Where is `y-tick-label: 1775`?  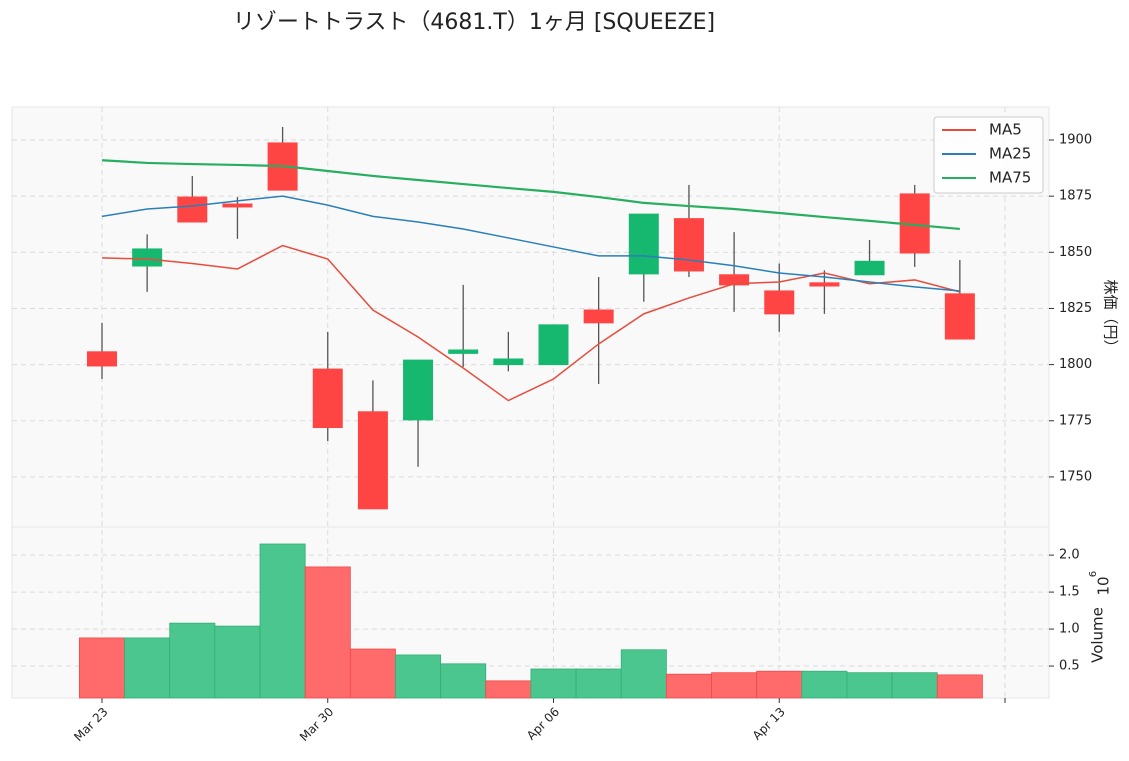
y-tick-label: 1775 is located at coordinates (1075, 420).